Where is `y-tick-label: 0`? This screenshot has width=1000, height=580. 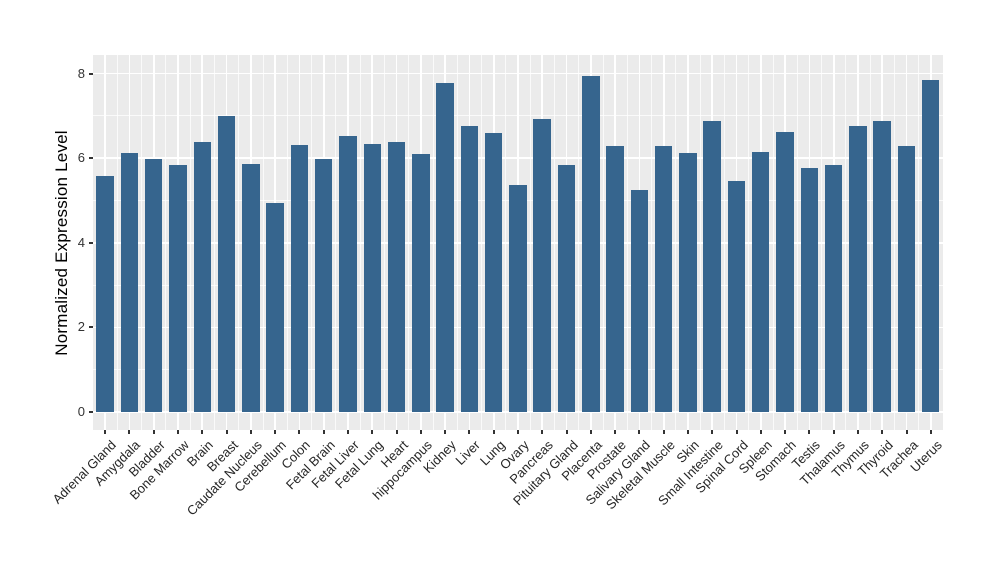 y-tick-label: 0 is located at coordinates (81, 411).